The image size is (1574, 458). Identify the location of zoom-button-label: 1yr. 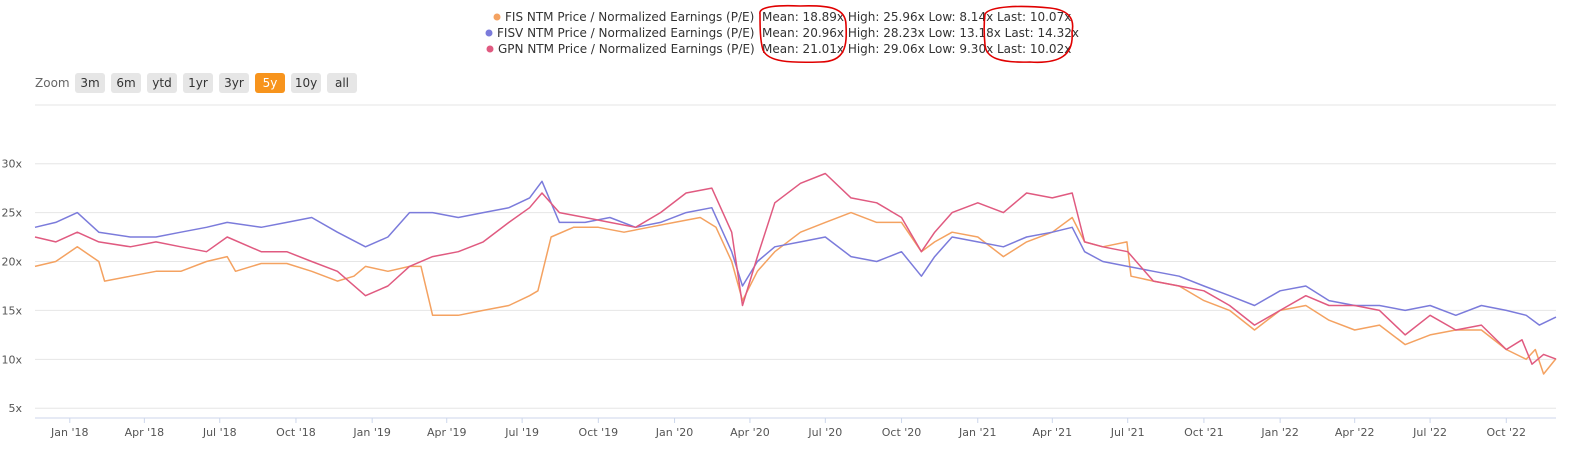
(198, 83).